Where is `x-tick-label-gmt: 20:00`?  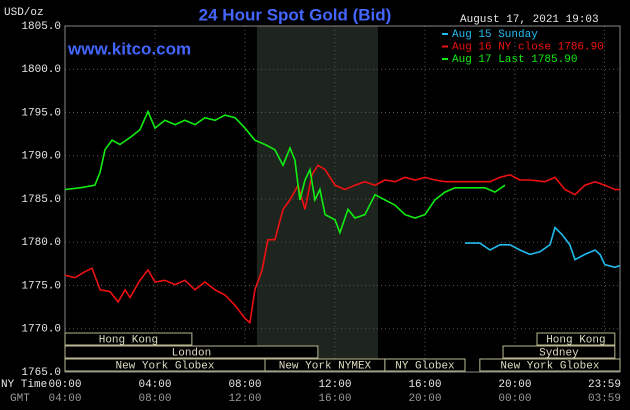 x-tick-label-gmt: 20:00 is located at coordinates (424, 399).